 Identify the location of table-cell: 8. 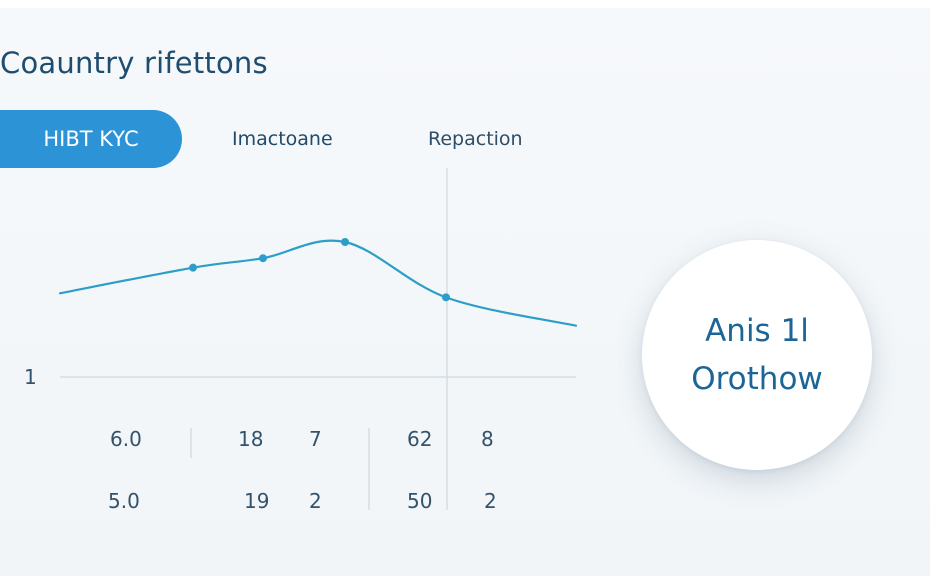
(487, 439).